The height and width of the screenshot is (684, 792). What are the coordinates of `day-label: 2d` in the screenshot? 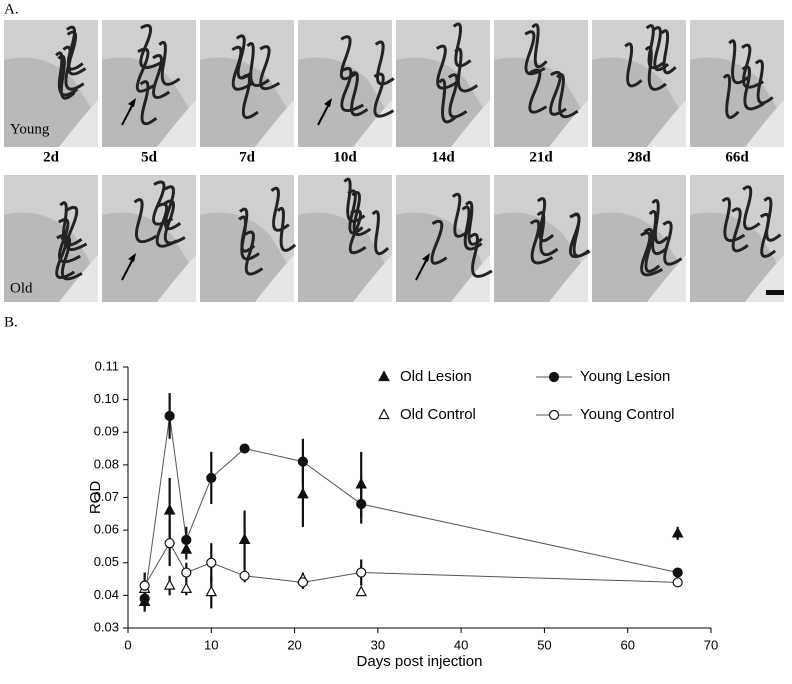 It's located at (51, 157).